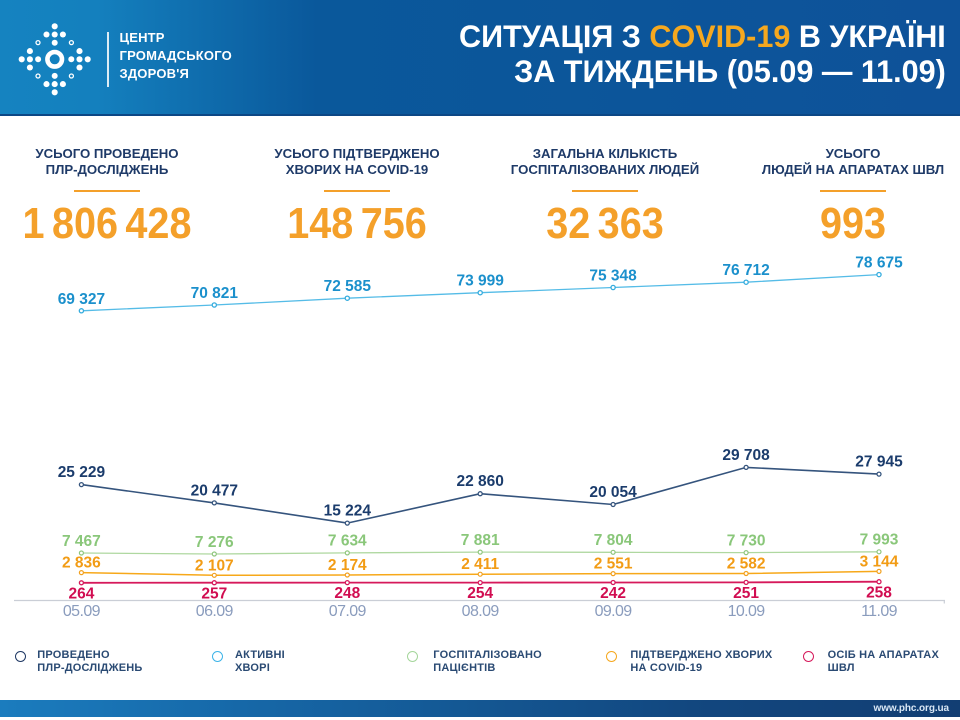  I want to click on svg-text: 7 993, so click(879, 540).